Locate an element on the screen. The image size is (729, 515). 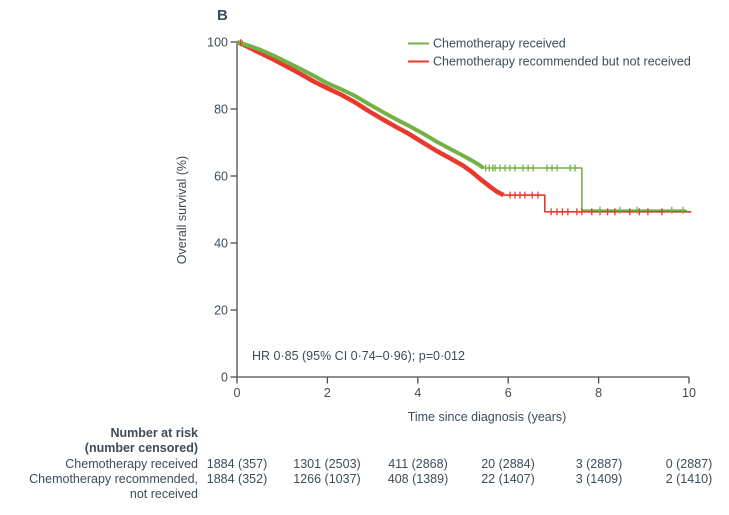
risk-value: 1301 (2503) is located at coordinates (327, 464).